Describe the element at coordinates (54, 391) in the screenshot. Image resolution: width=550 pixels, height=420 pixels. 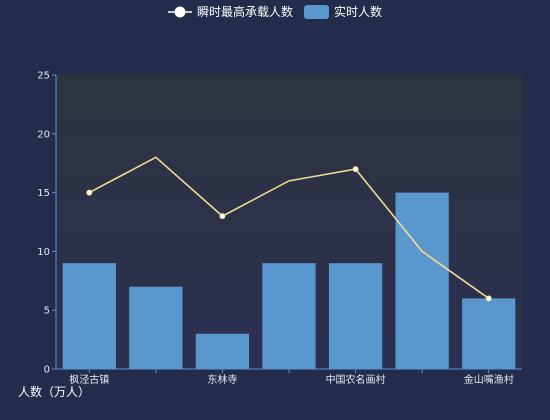
I see `y-axis-title: 人数（万人）` at that location.